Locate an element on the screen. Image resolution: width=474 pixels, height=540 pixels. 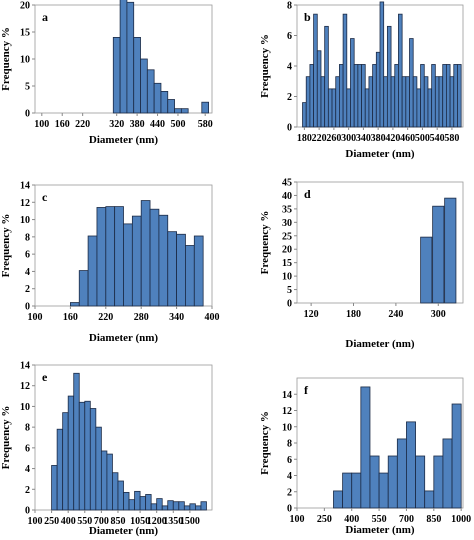
x-tick-label: 400 is located at coordinates (351, 519).